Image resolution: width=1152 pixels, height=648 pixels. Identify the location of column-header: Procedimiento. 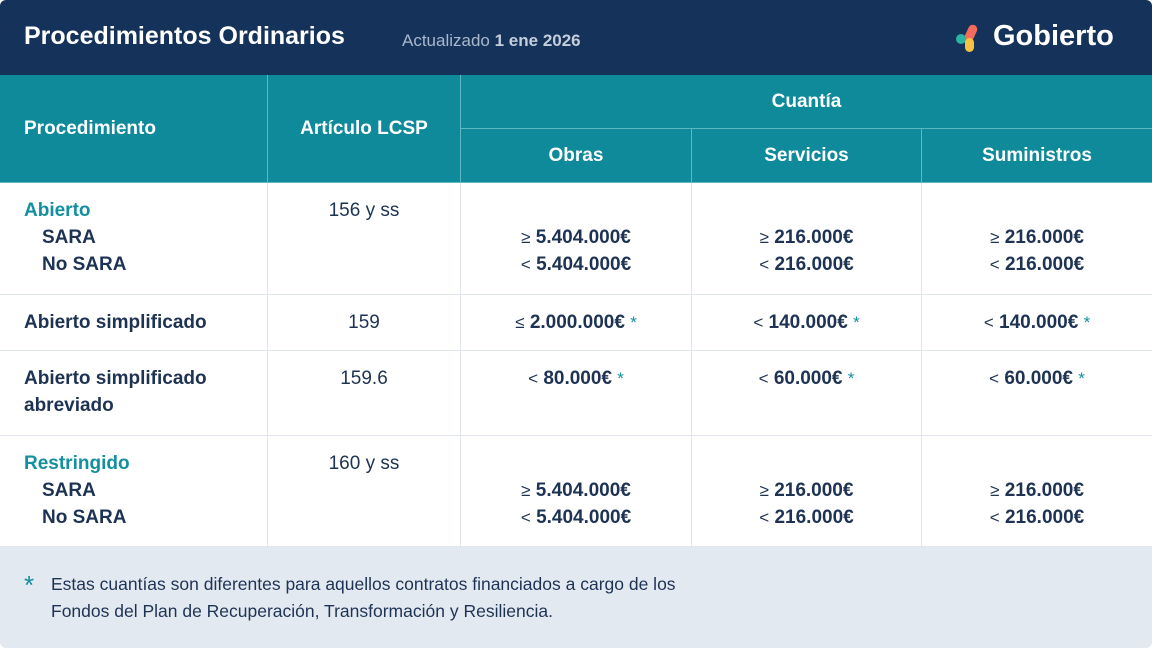
(134, 129).